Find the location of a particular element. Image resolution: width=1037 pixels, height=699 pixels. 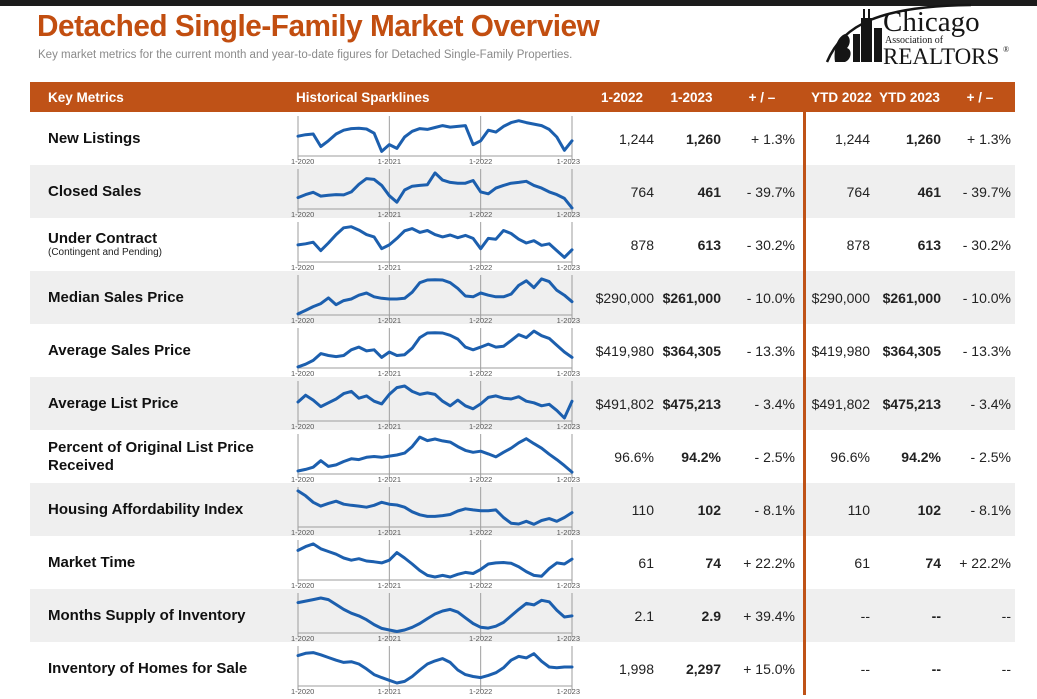

month-2022-value: $290,000 is located at coordinates (624, 297).